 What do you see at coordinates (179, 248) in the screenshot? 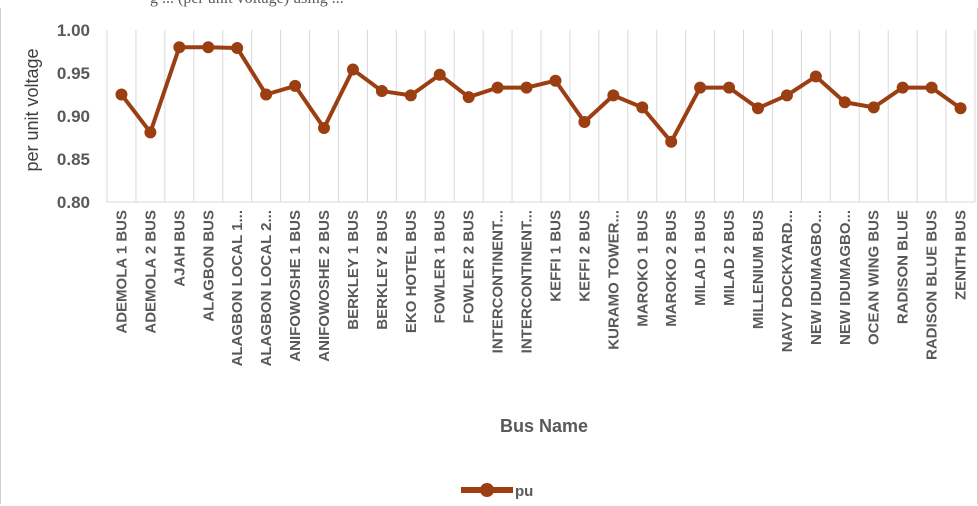
I see `x-tick-label: AJAH BUS` at bounding box center [179, 248].